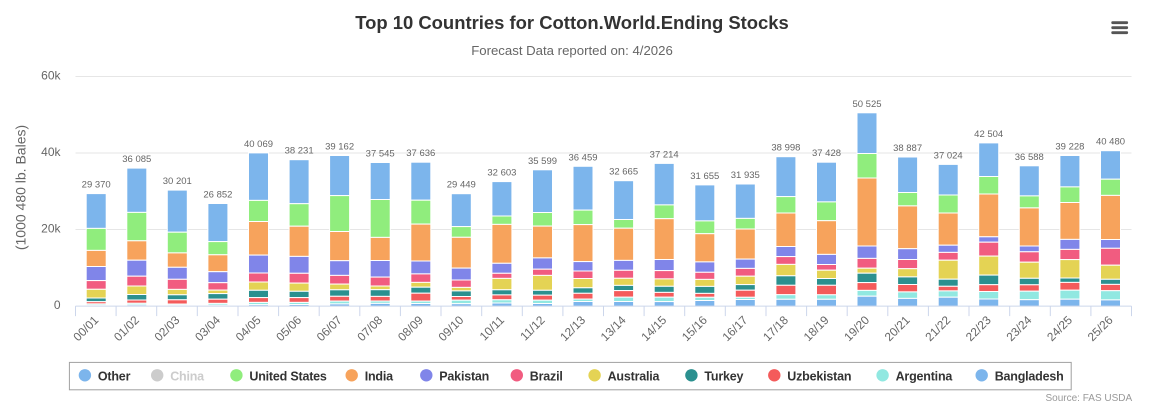 The height and width of the screenshot is (413, 1150). I want to click on svg-text: 40k, so click(51, 152).